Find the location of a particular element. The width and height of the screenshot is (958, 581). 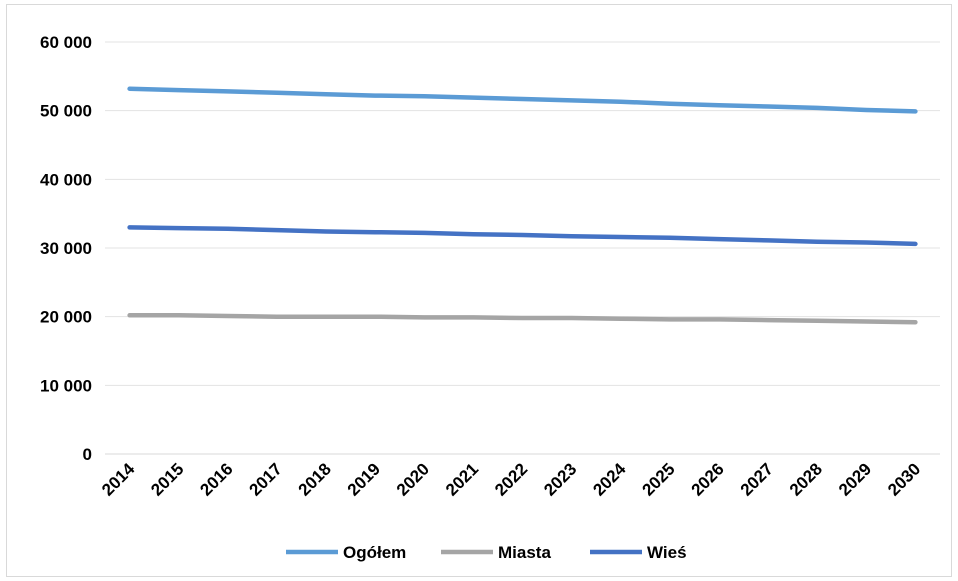

x-tick-label: 2024 is located at coordinates (609, 479).